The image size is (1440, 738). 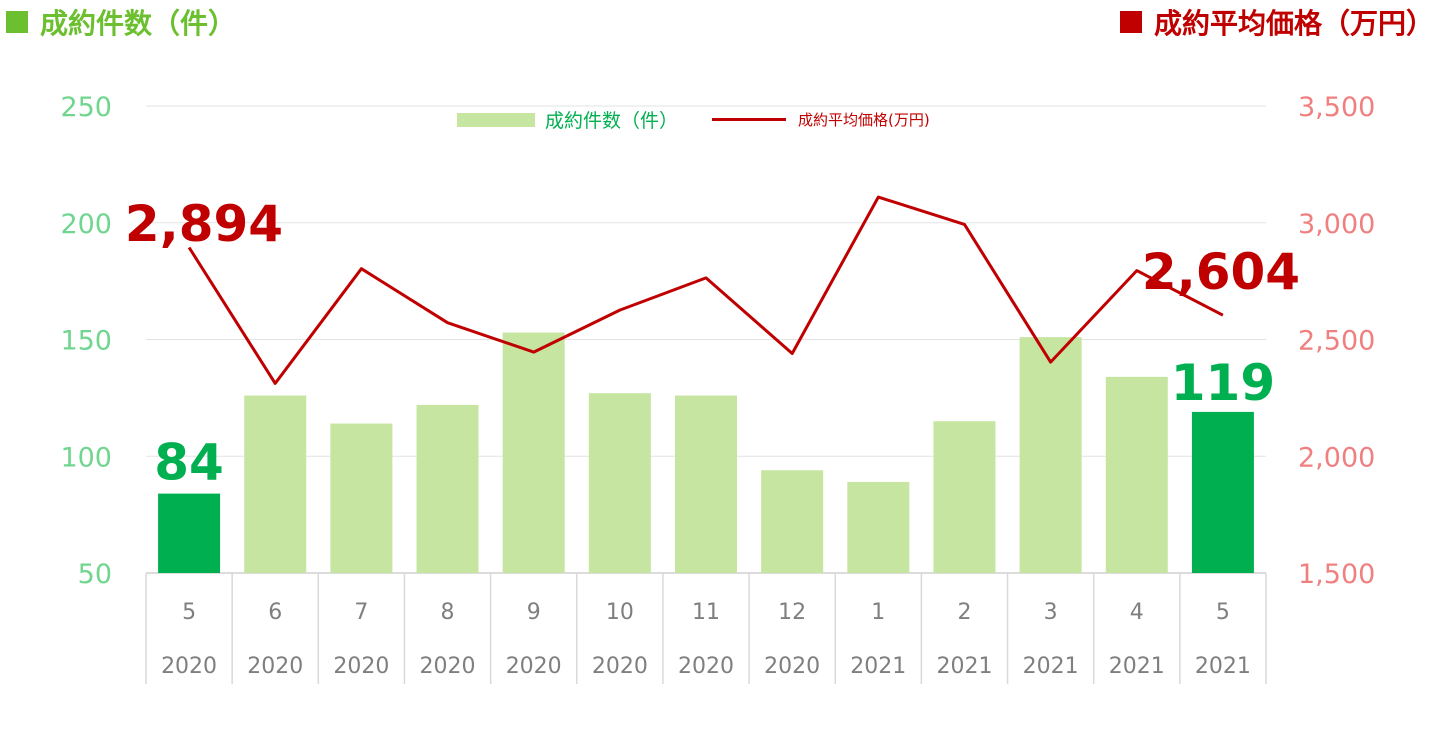 I want to click on legend-line-label: 成約平均価格(万円), so click(x=864, y=120).